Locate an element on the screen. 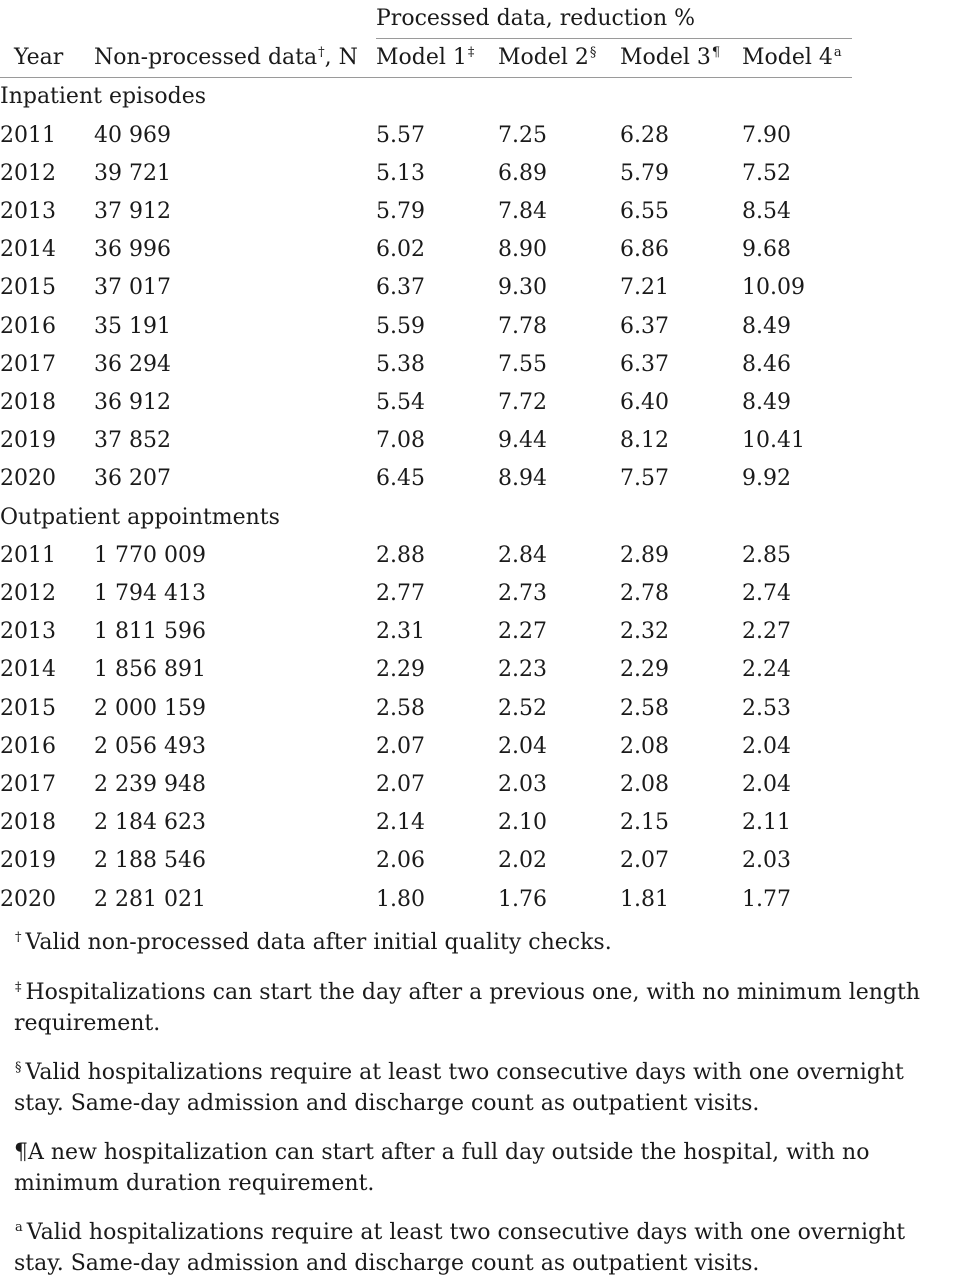  count-cell: 2 188 546 is located at coordinates (150, 861).